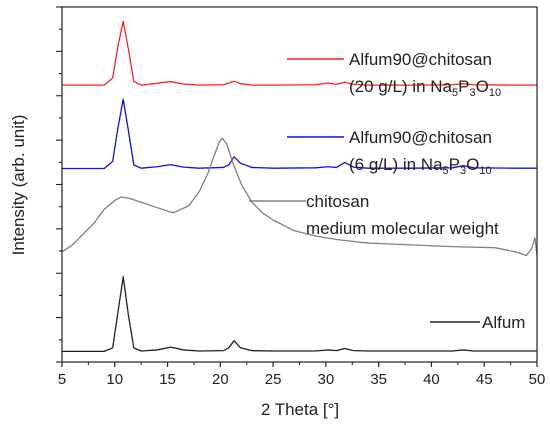  Describe the element at coordinates (420, 166) in the screenshot. I see `legend-label-line2-blue: (6 g/L) in Na5P3O10` at that location.